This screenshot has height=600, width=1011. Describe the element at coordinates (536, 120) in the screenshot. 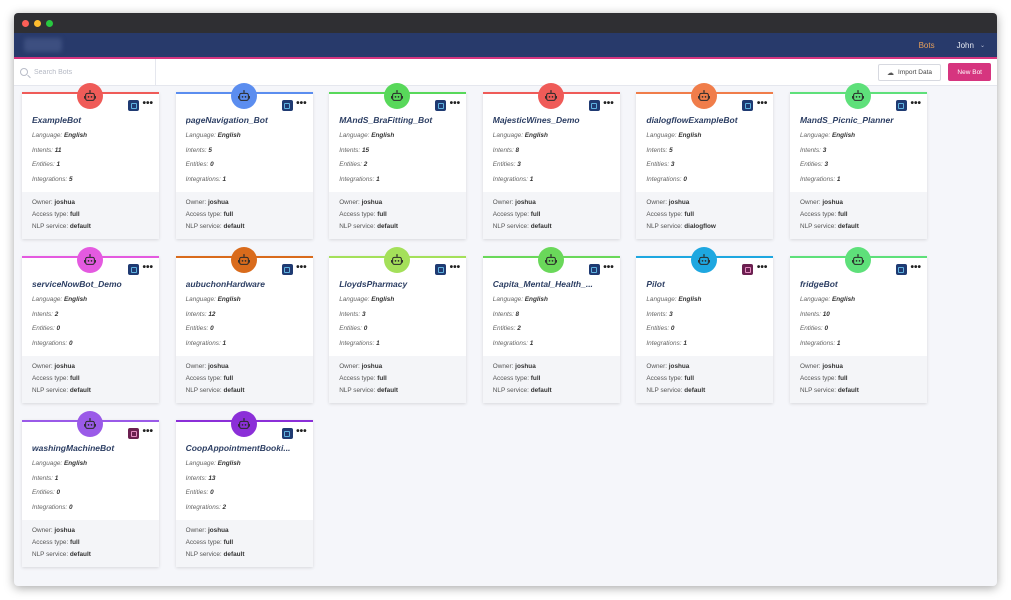

I see `bot-name: MajesticWines_Demo` at that location.